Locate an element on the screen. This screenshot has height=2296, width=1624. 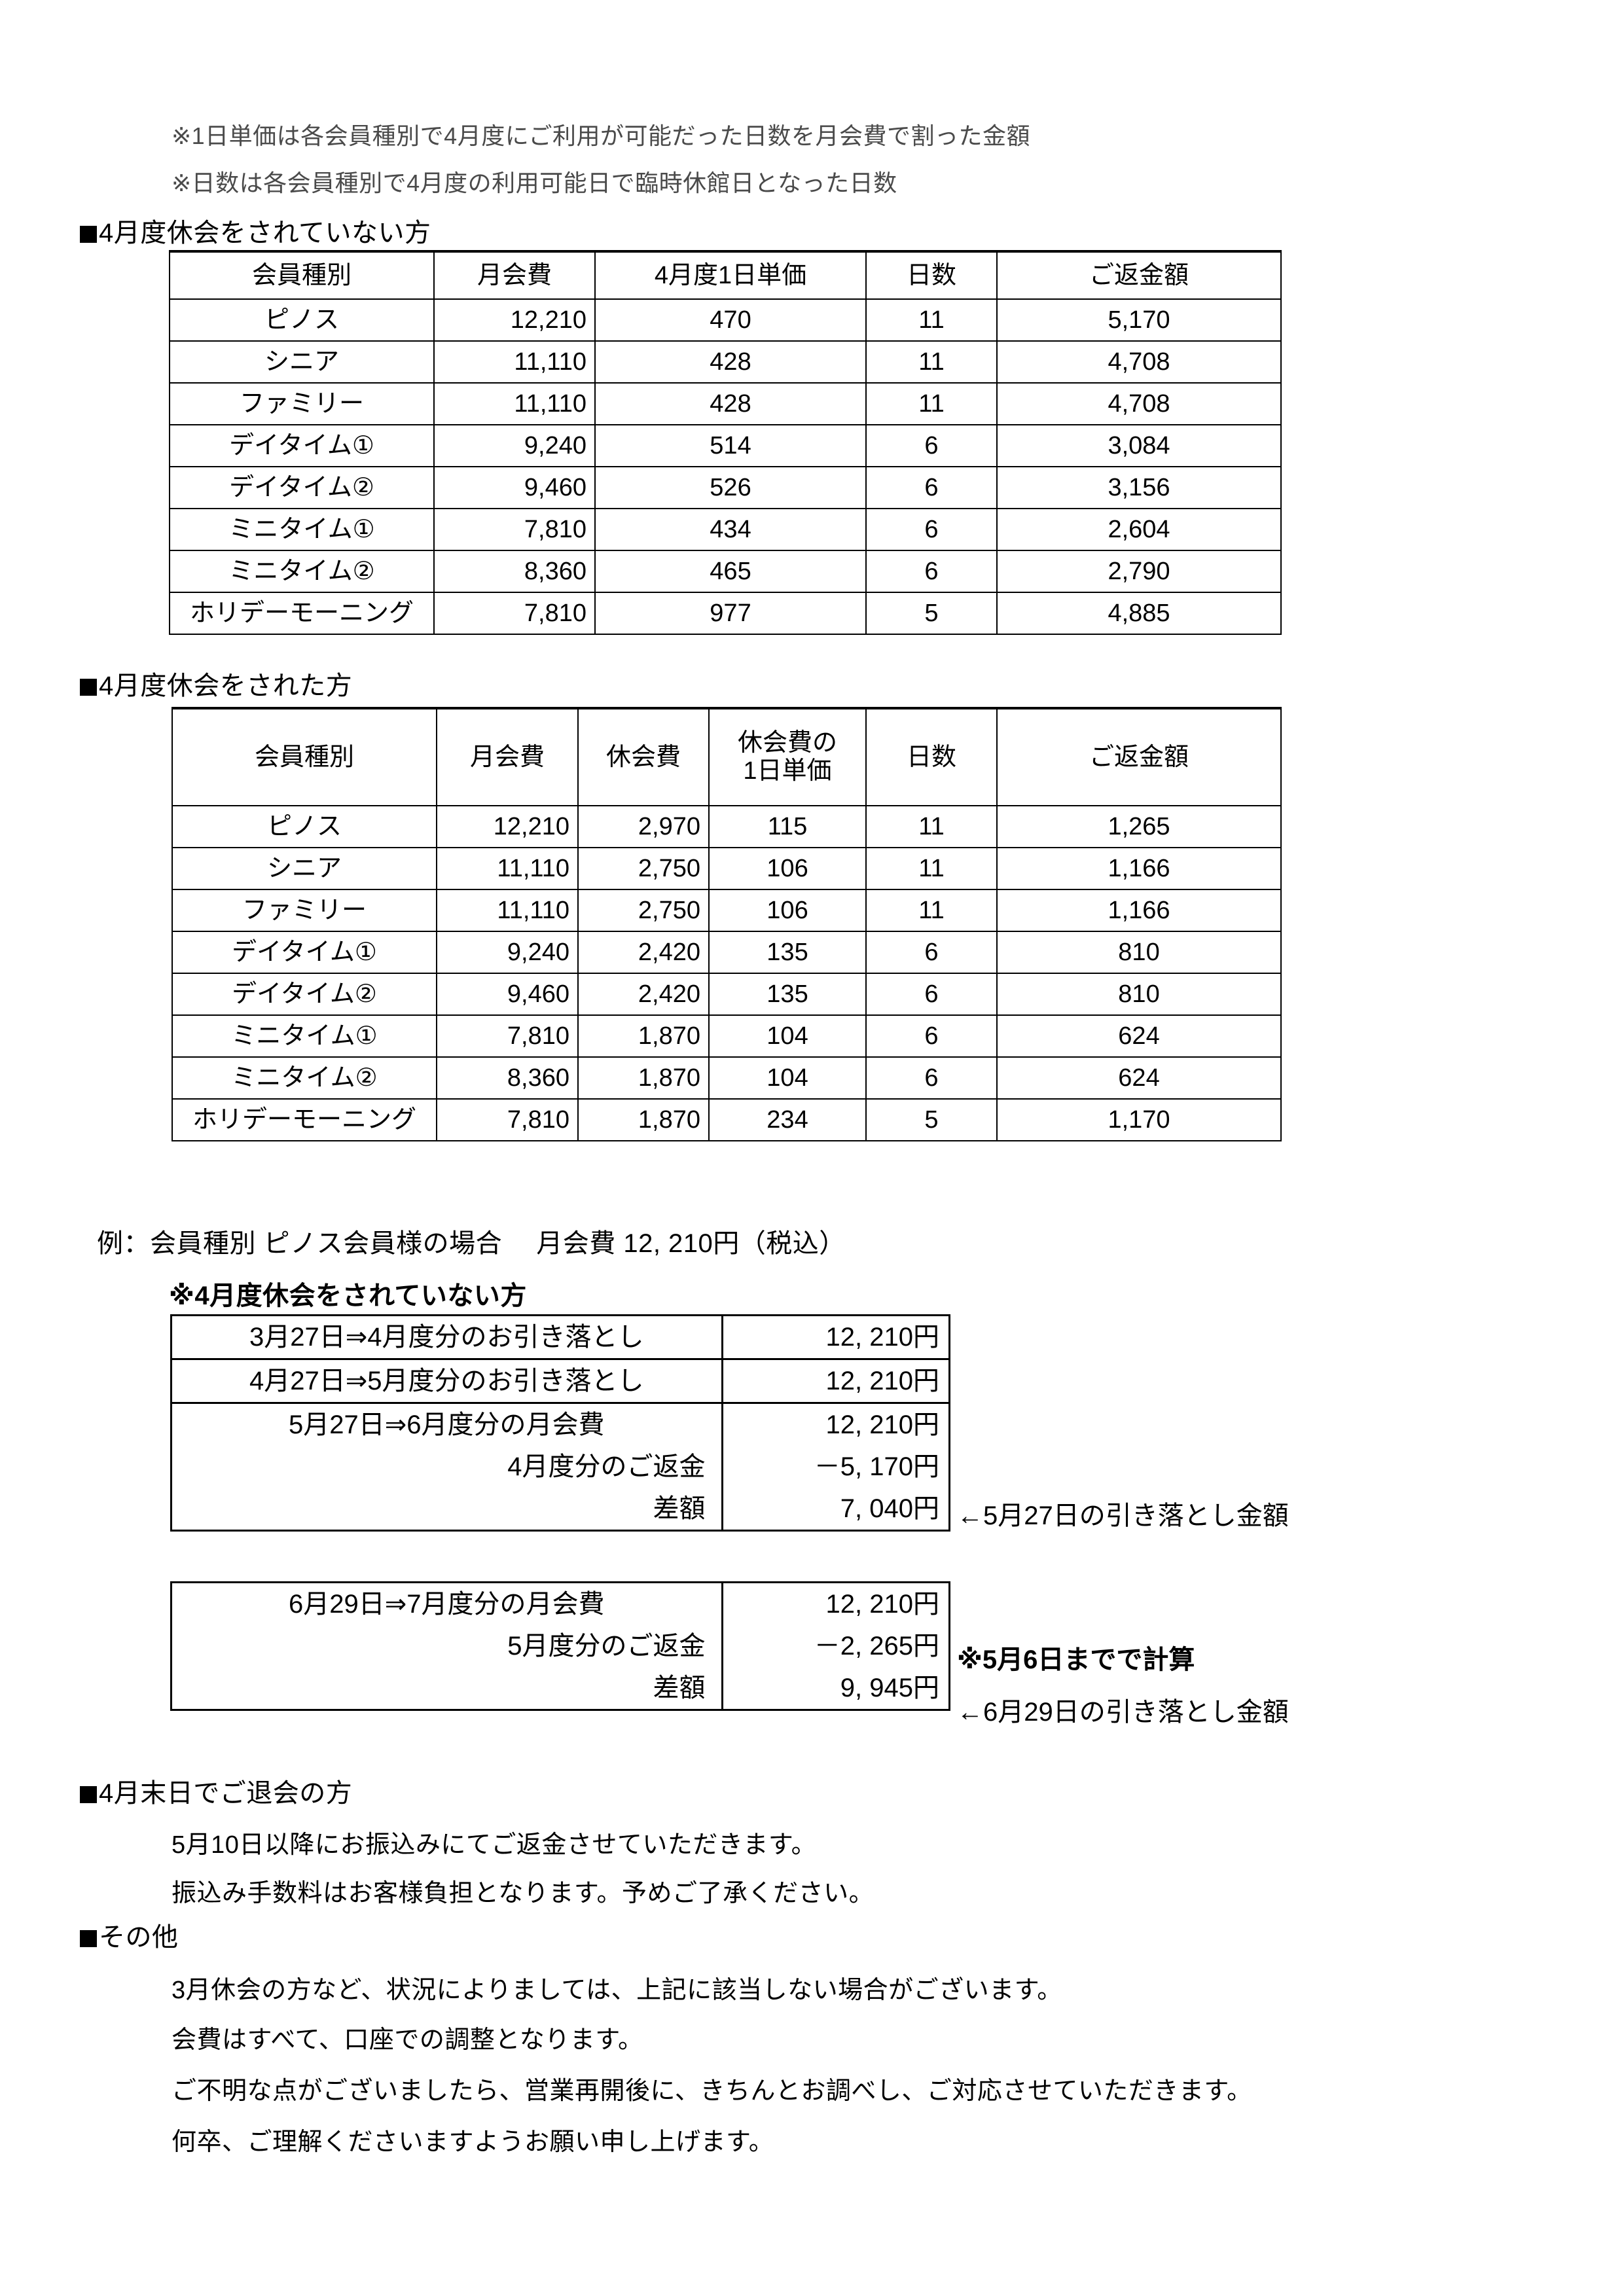
table-row: ピノス 12,210 470 11 5,170 is located at coordinates (725, 320).